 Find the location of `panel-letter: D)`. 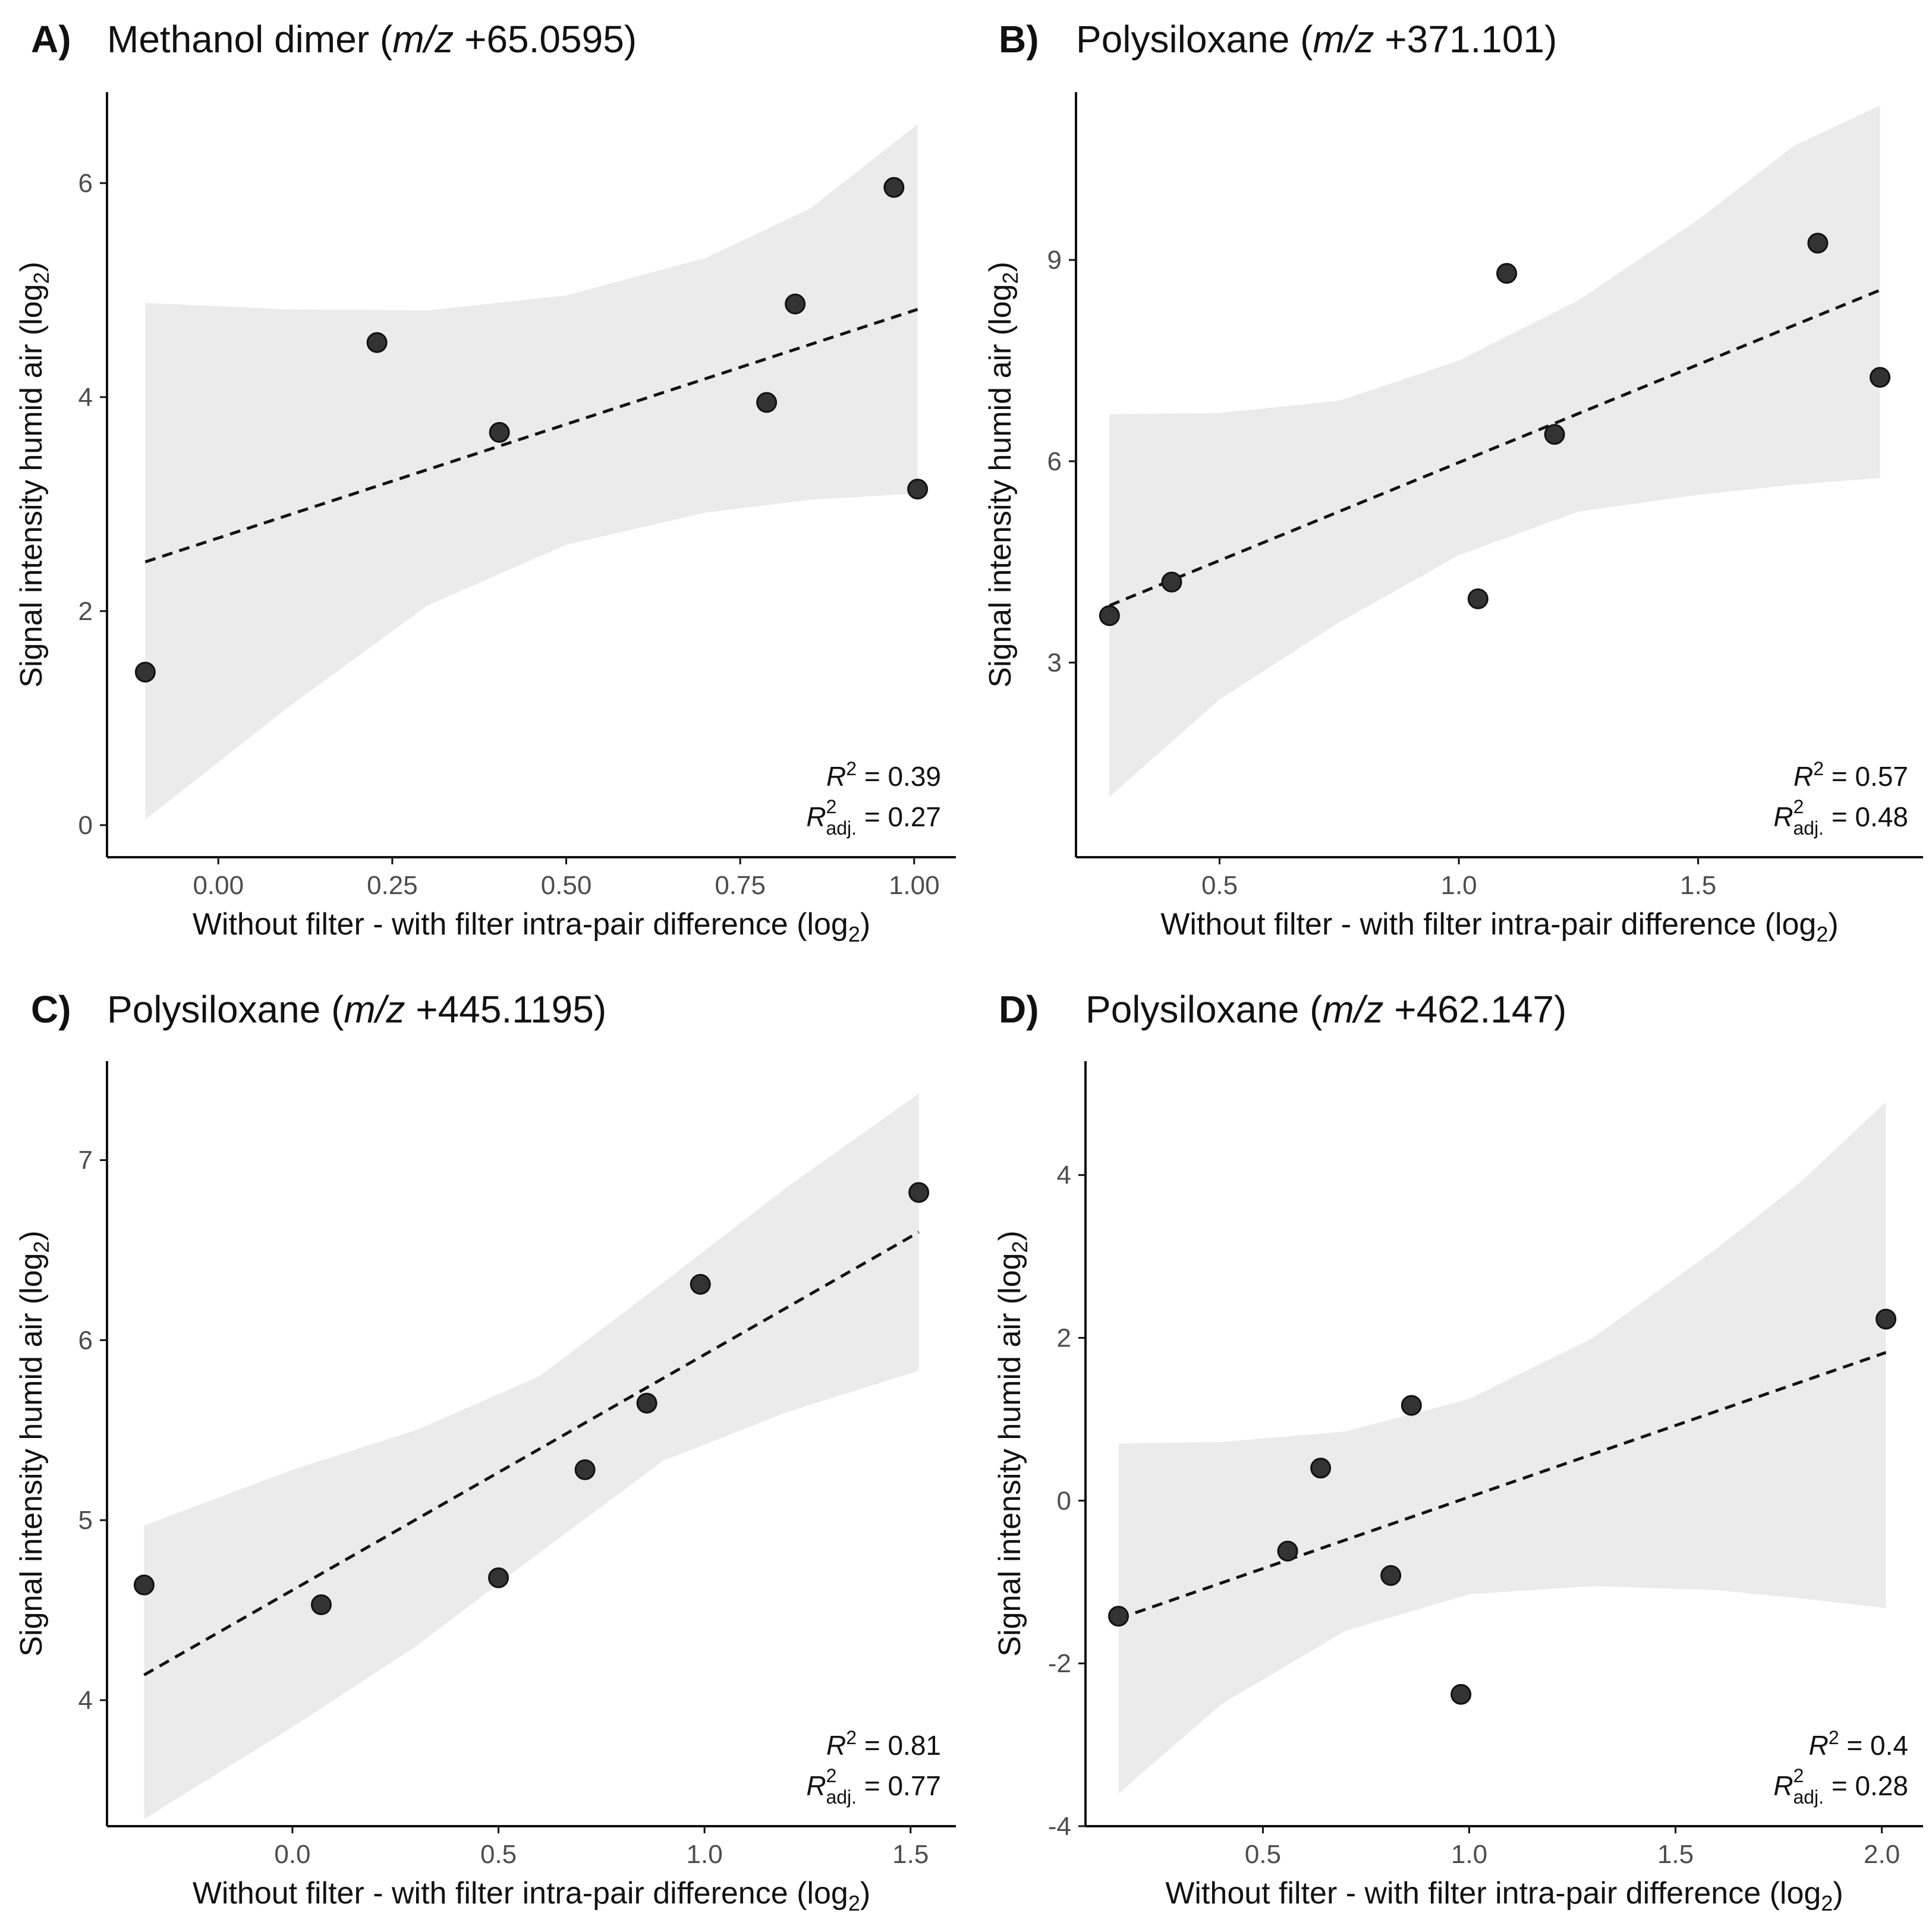

panel-letter: D) is located at coordinates (1019, 1010).